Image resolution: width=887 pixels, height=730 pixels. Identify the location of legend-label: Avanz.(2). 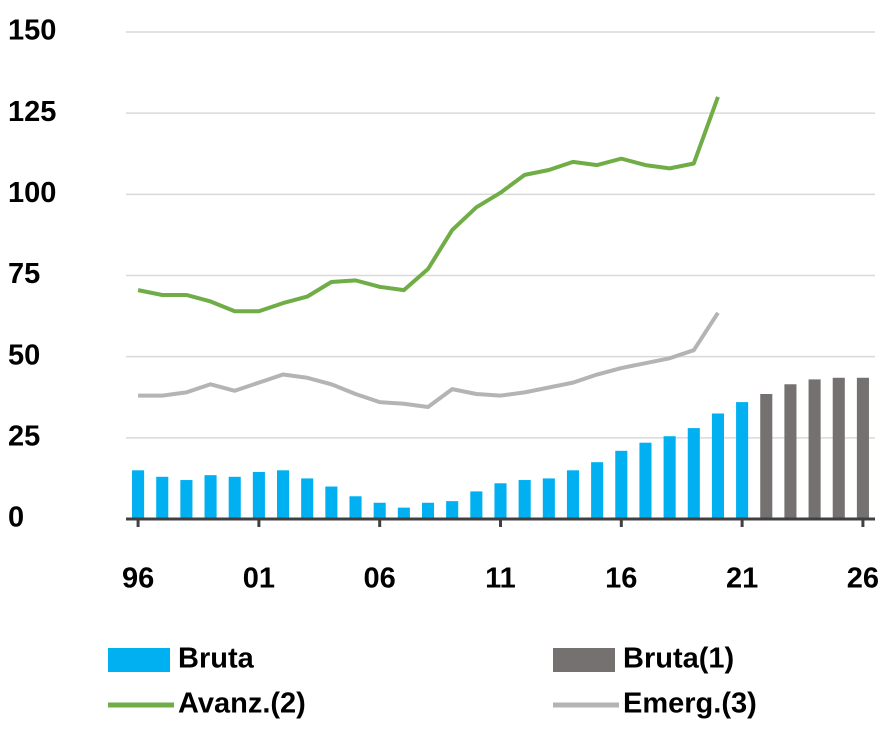
(242, 704).